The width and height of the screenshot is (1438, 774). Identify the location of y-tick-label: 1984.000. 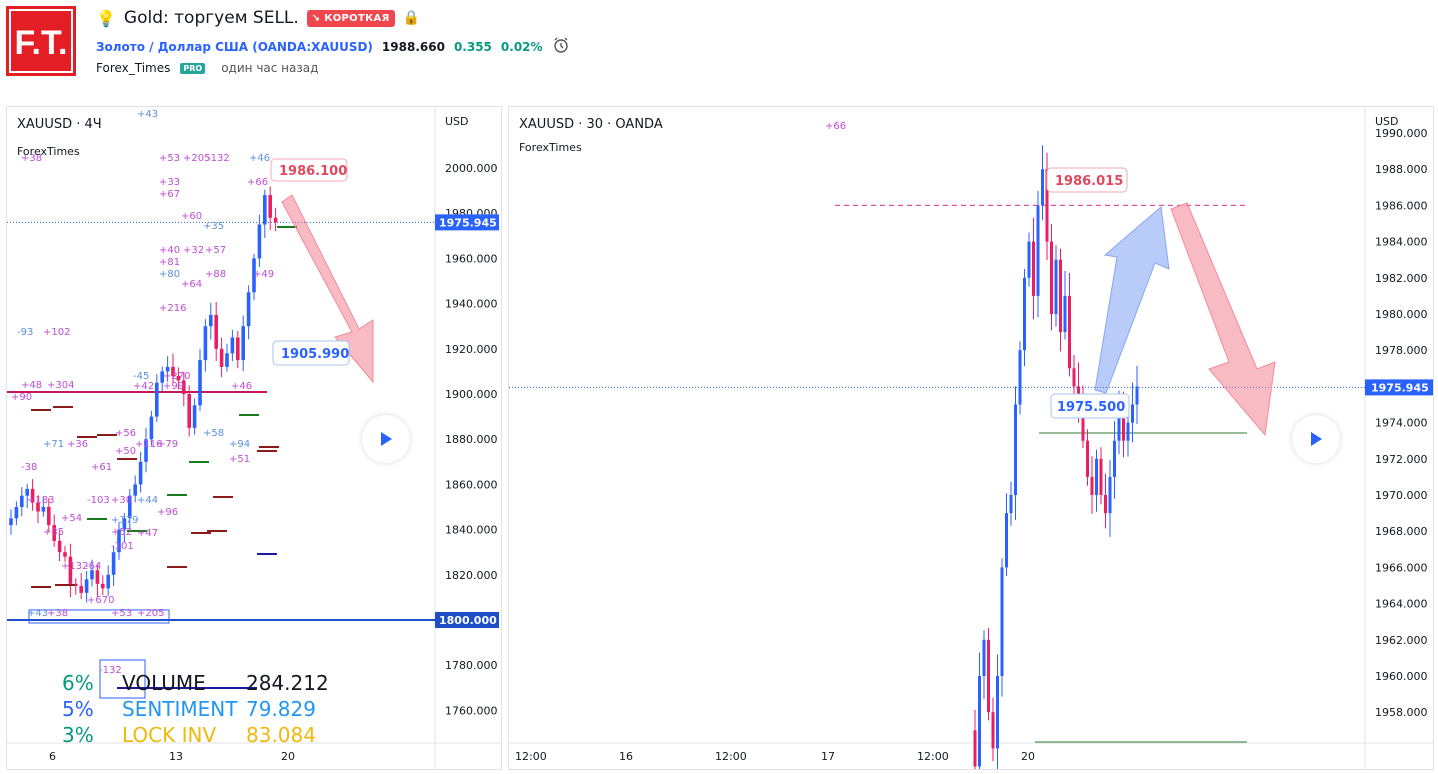
(1401, 242).